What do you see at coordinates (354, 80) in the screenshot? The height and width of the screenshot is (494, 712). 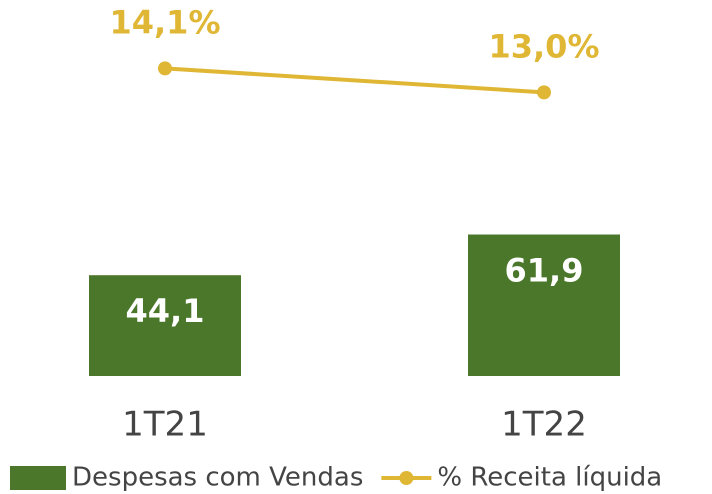 I see `line` at bounding box center [354, 80].